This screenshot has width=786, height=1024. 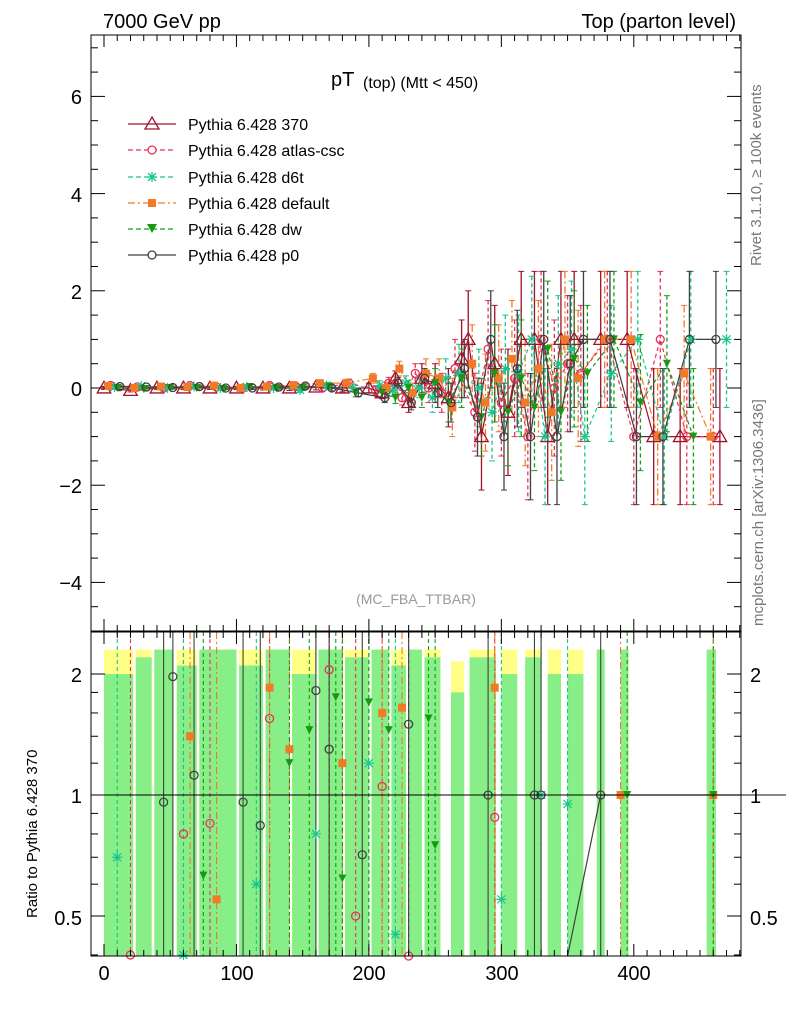 What do you see at coordinates (246, 178) in the screenshot?
I see `legend-label: Pythia 6.428 d6t` at bounding box center [246, 178].